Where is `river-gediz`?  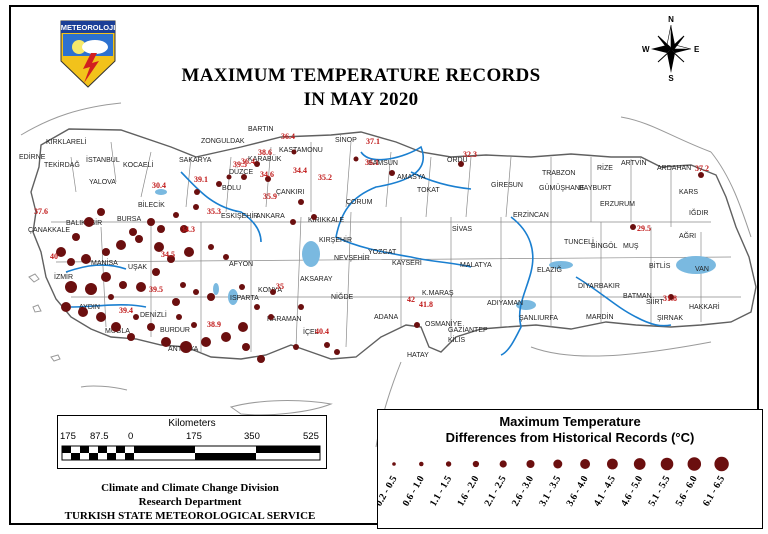
river-gediz is located at coordinates (96, 268).